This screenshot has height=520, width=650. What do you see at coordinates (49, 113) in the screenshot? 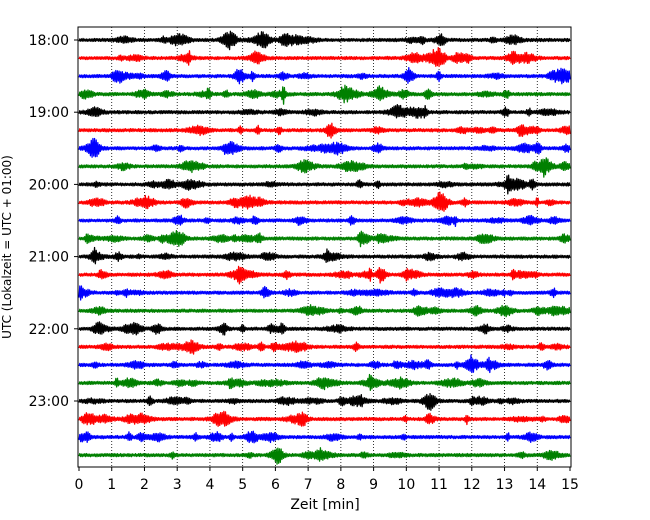
I see `y-tick-label: 19:00` at bounding box center [49, 113].